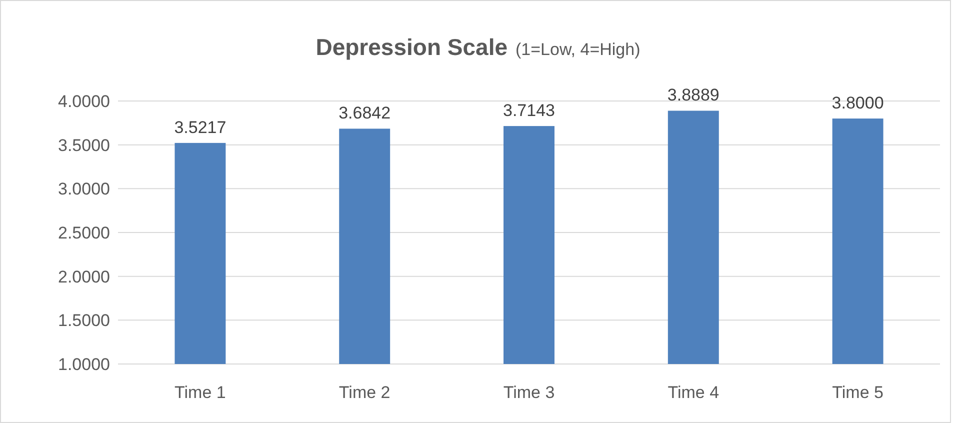 Image resolution: width=956 pixels, height=423 pixels. What do you see at coordinates (364, 113) in the screenshot?
I see `data-label: 3.6842` at bounding box center [364, 113].